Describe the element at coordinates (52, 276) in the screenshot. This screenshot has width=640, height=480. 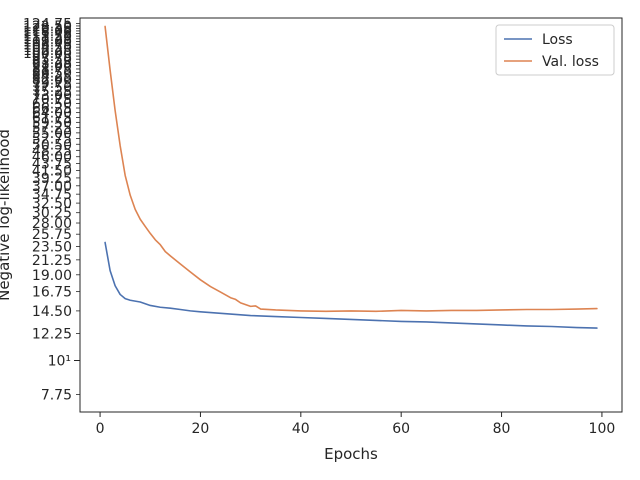
I see `y-tick-label: 19.00` at that location.